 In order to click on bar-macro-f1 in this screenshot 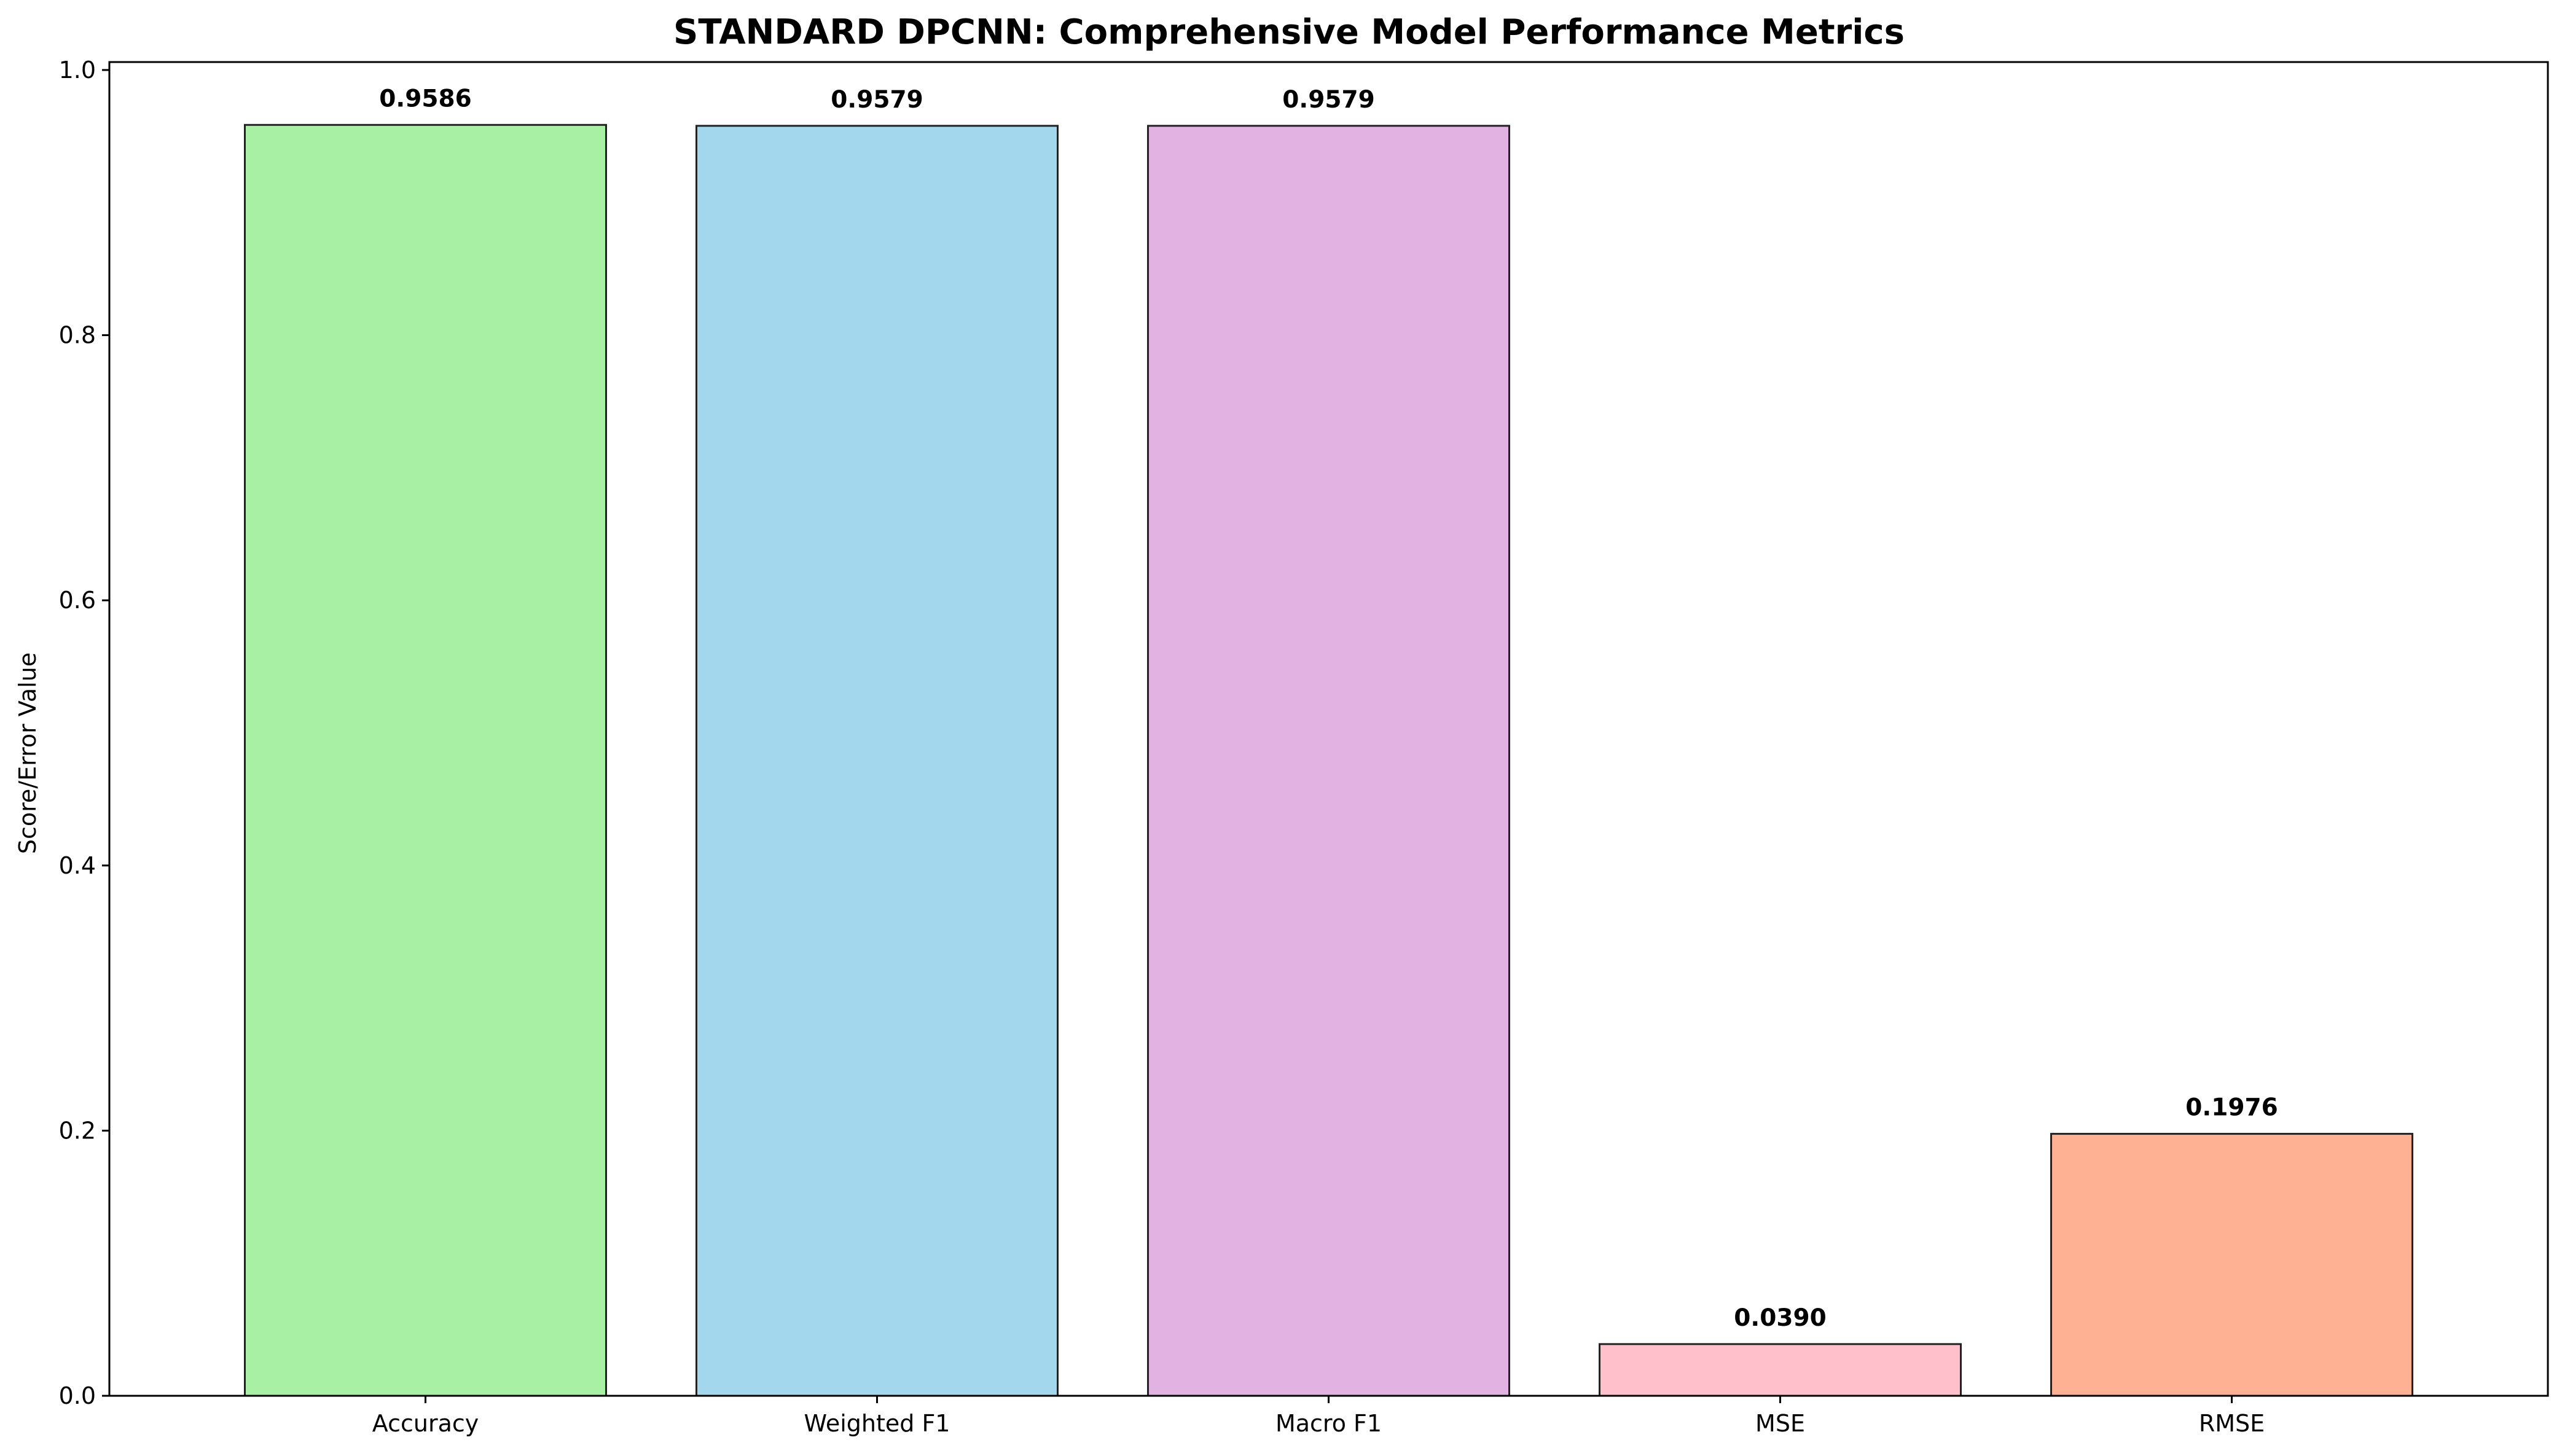, I will do `click(1329, 761)`.